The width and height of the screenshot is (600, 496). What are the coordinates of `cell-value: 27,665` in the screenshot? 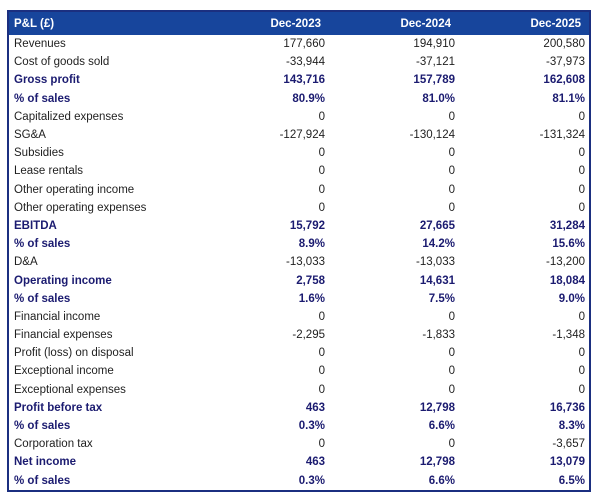 It's located at (437, 225).